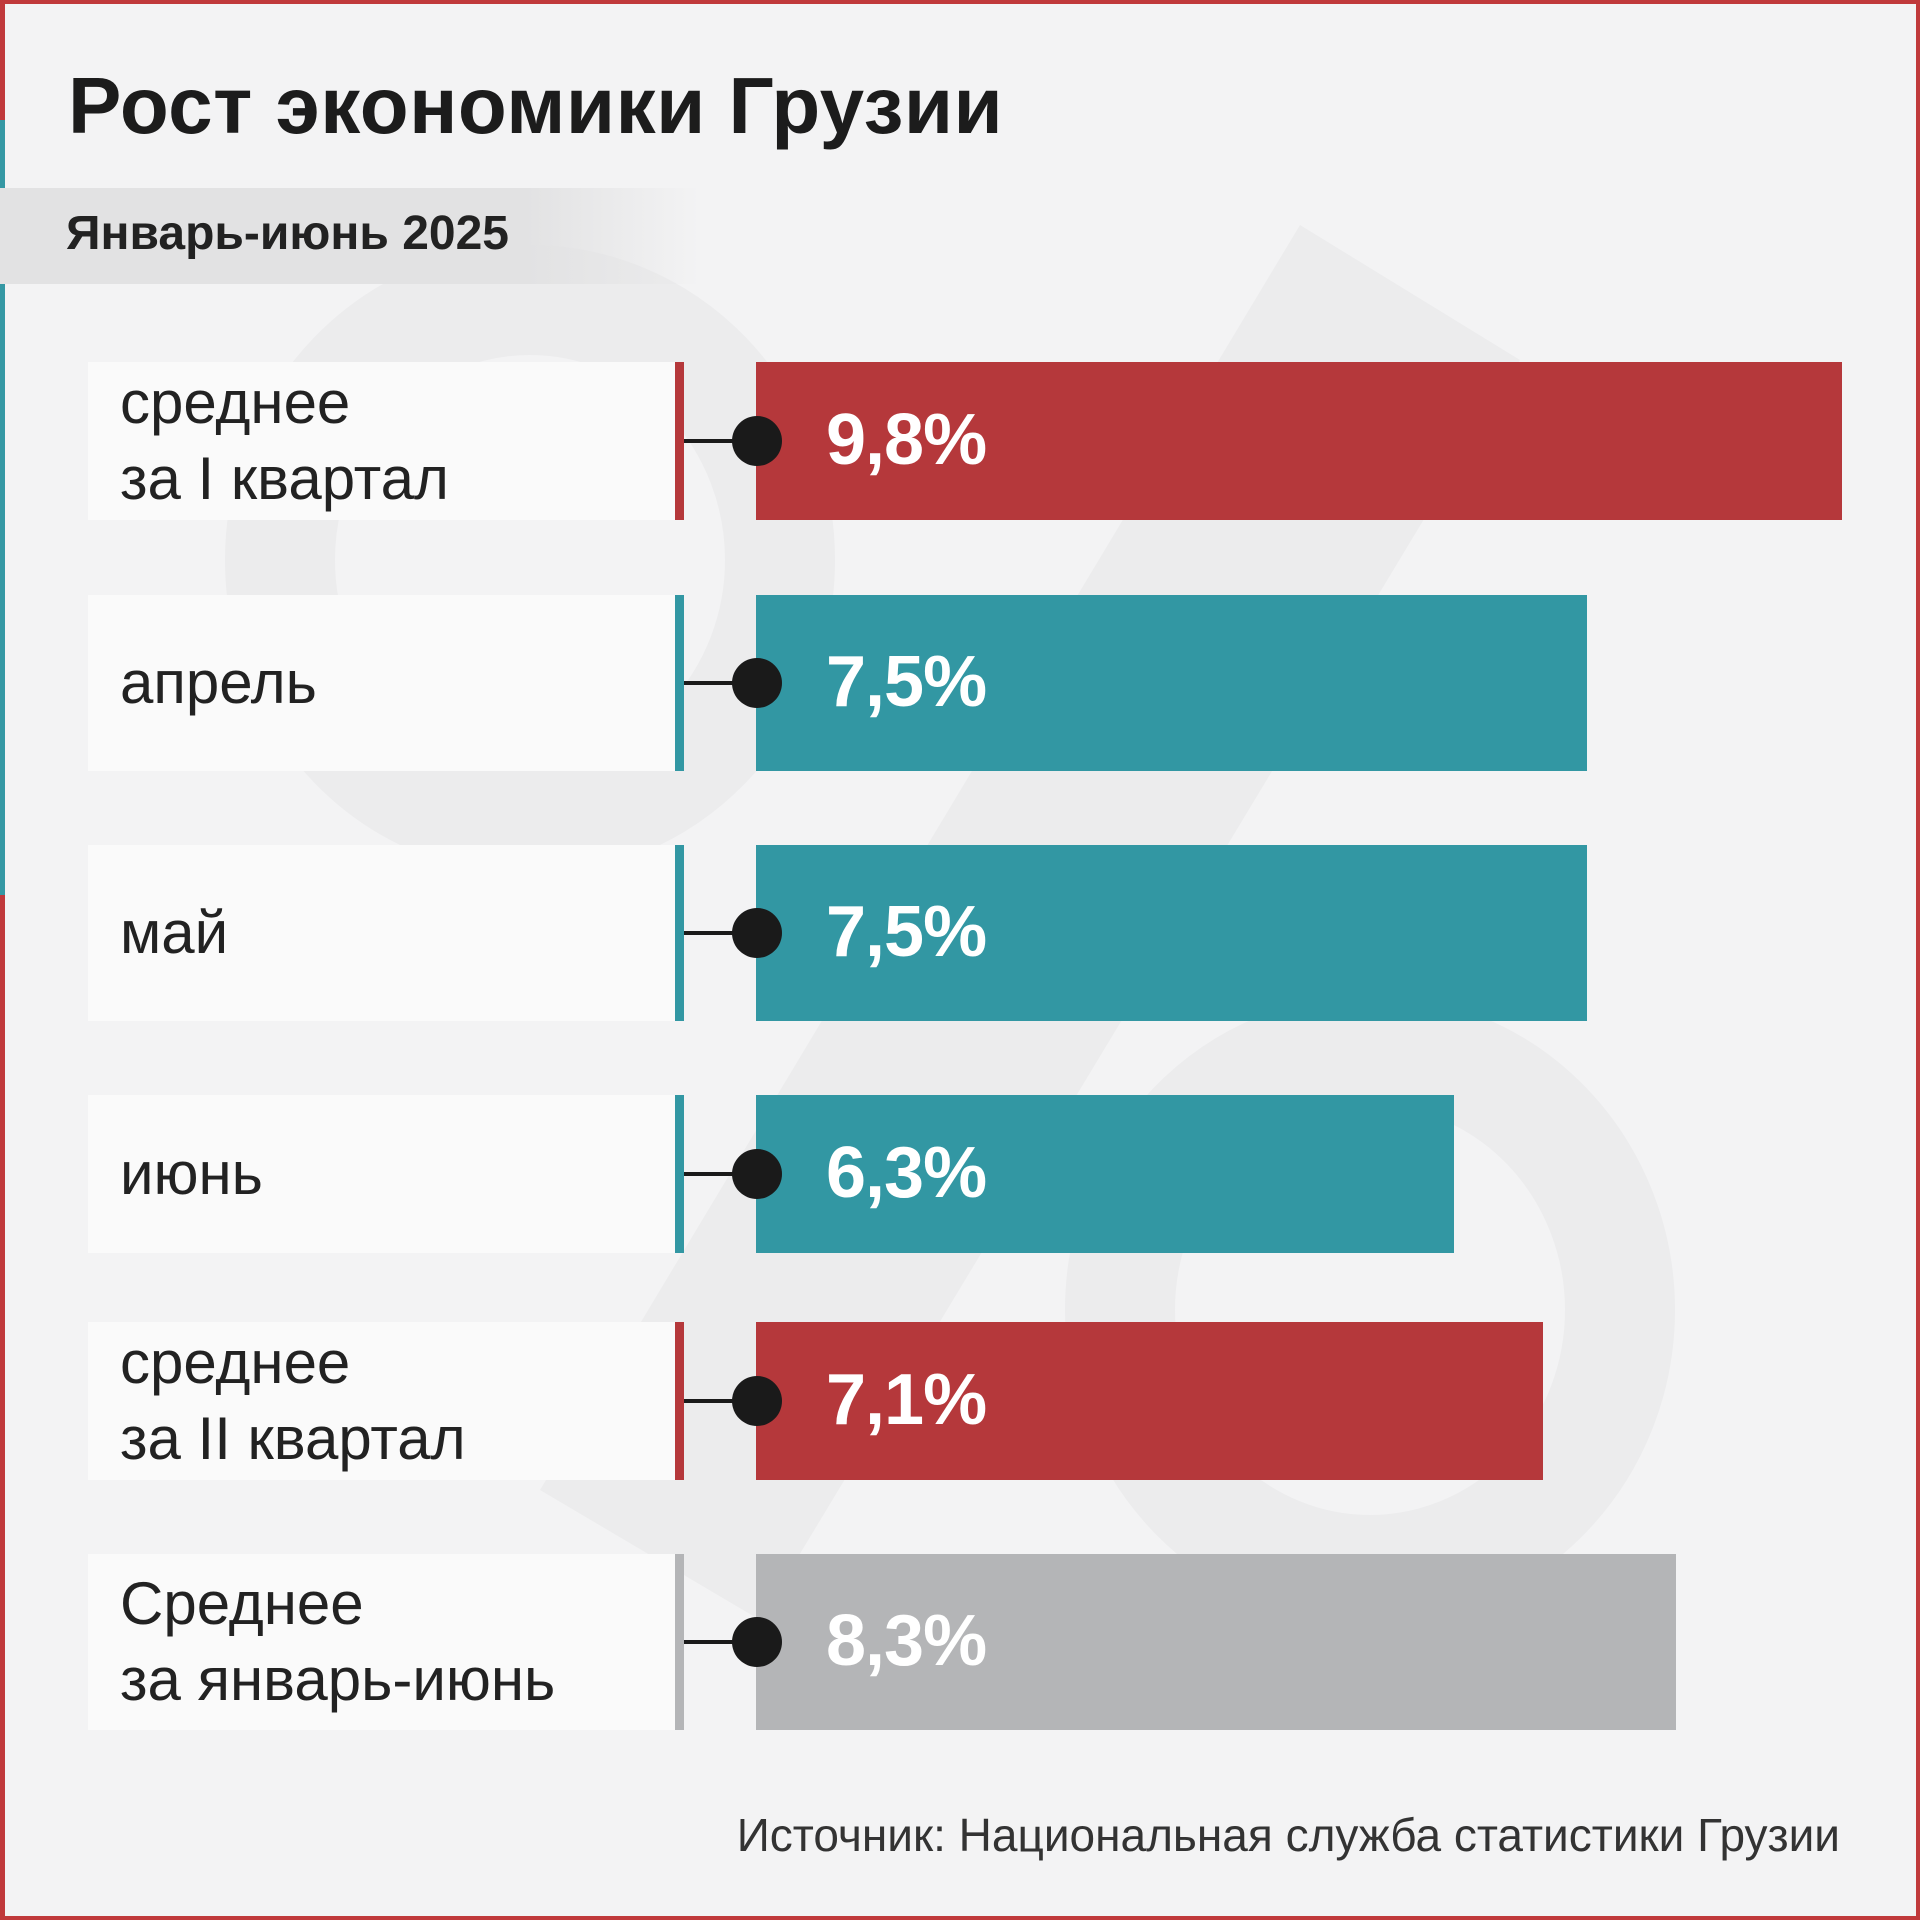 The image size is (1920, 1920). What do you see at coordinates (174, 932) in the screenshot?
I see `category-label-text: май` at bounding box center [174, 932].